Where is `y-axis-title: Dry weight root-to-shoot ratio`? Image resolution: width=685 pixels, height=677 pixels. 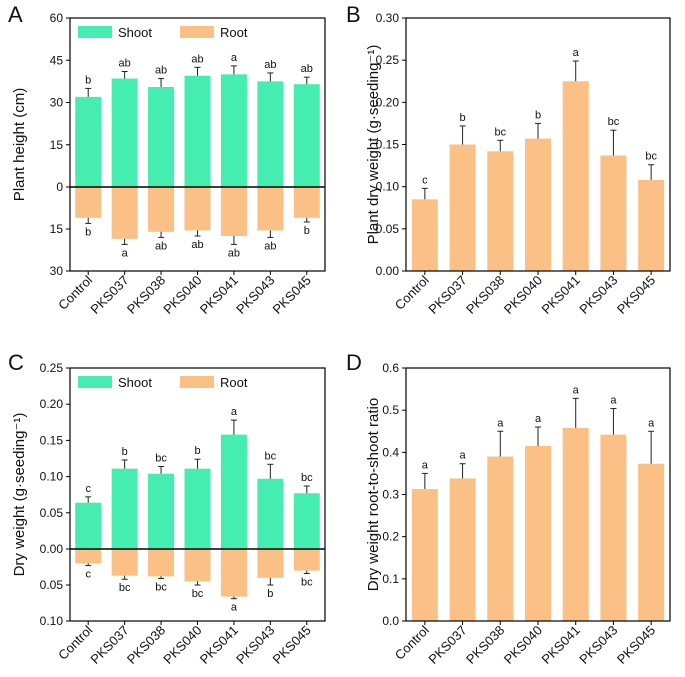
y-axis-title: Dry weight root-to-shoot ratio is located at coordinates (373, 494).